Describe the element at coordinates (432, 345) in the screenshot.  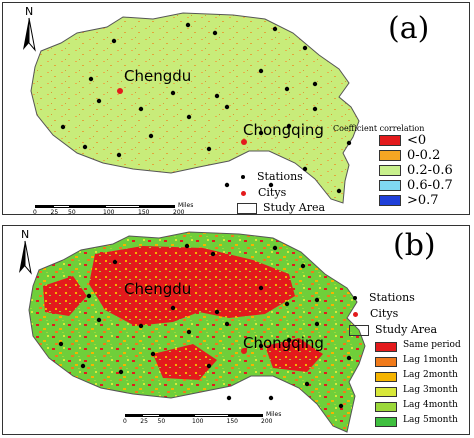
I see `legend-b-label-0: Same period` at that location.